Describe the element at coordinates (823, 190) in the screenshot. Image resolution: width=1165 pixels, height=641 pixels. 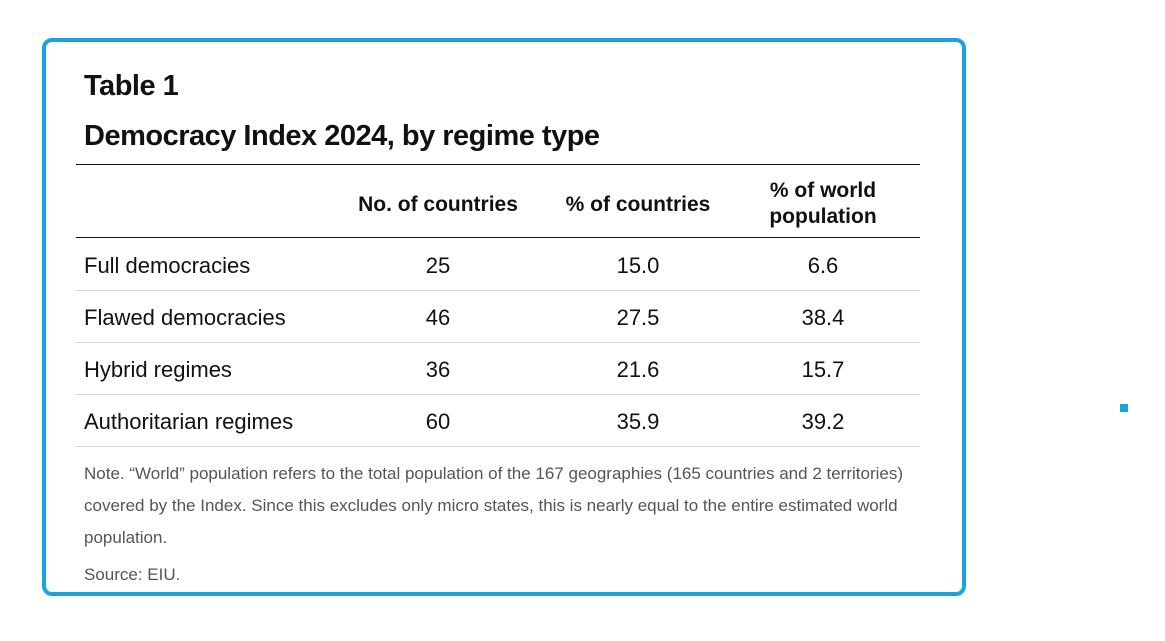
I see `column-header-pct-population-line1: % of world` at that location.